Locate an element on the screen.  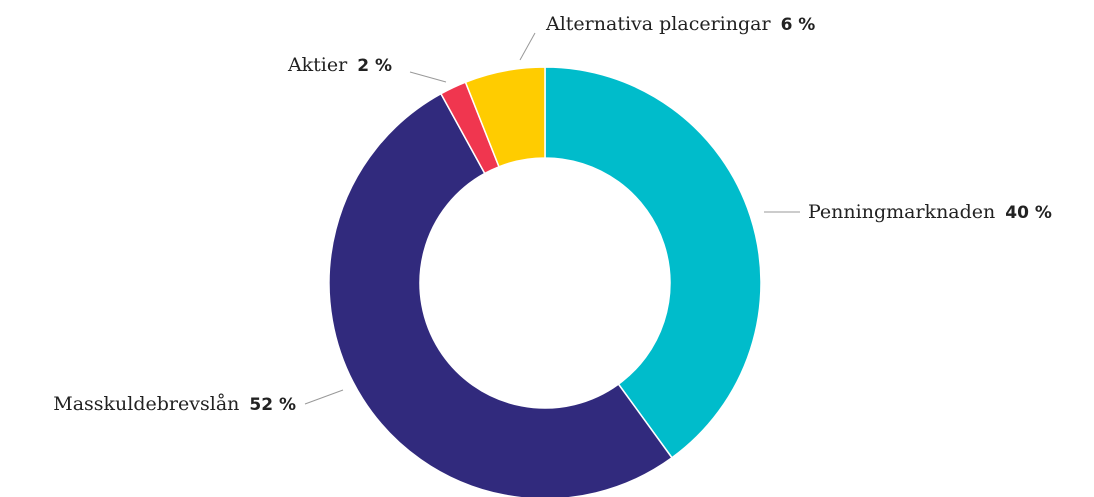
value-label: 2 % is located at coordinates (374, 66).